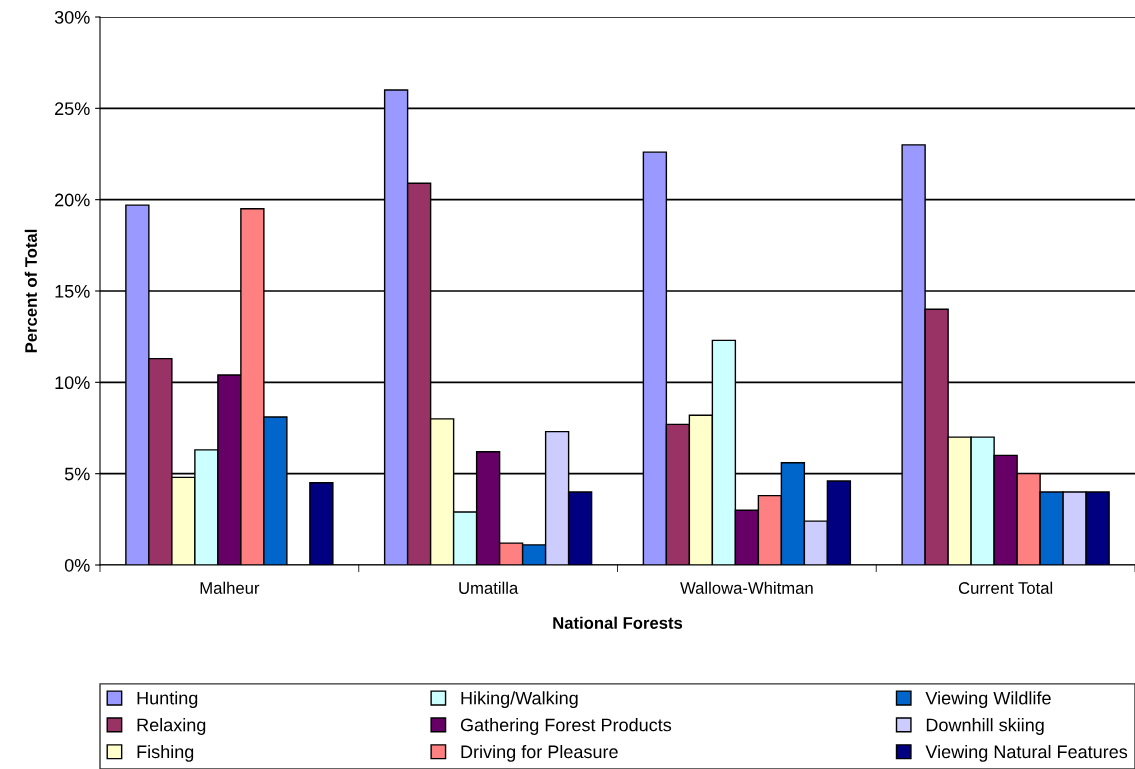  I want to click on y-tick-label: 0%, so click(77, 565).